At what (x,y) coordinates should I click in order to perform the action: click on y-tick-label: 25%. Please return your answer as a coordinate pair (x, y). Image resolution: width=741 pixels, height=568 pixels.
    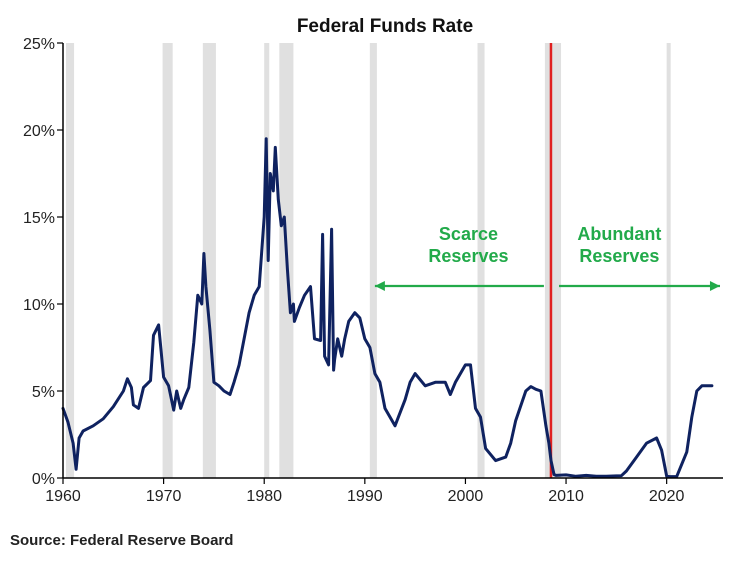
    Looking at the image, I should click on (39, 44).